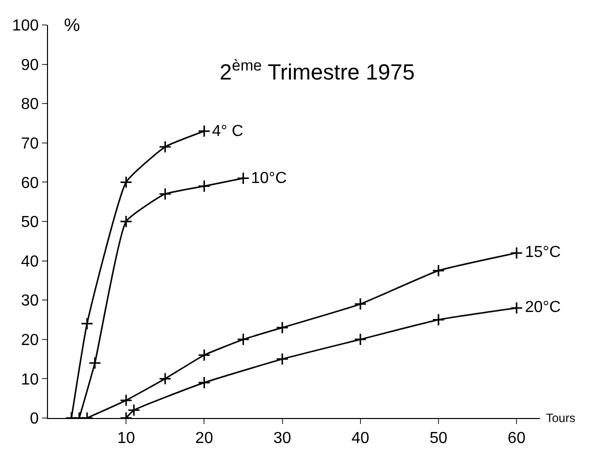 The image size is (610, 459). Describe the element at coordinates (543, 252) in the screenshot. I see `series-label: 15°C` at that location.